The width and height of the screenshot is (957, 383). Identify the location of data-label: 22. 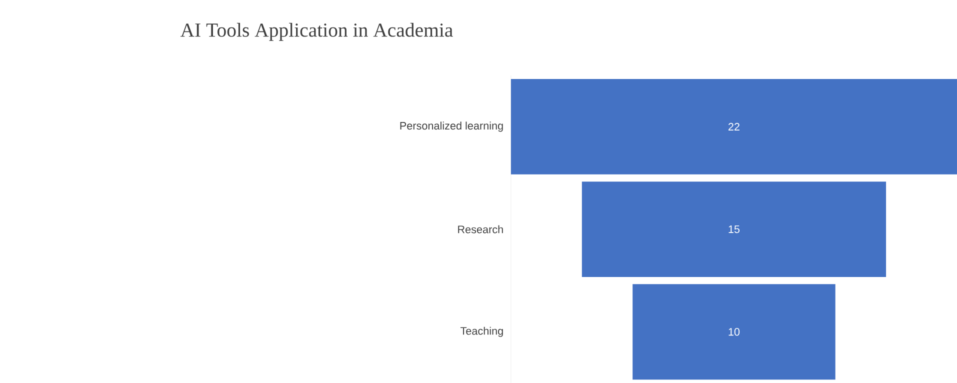
(734, 126).